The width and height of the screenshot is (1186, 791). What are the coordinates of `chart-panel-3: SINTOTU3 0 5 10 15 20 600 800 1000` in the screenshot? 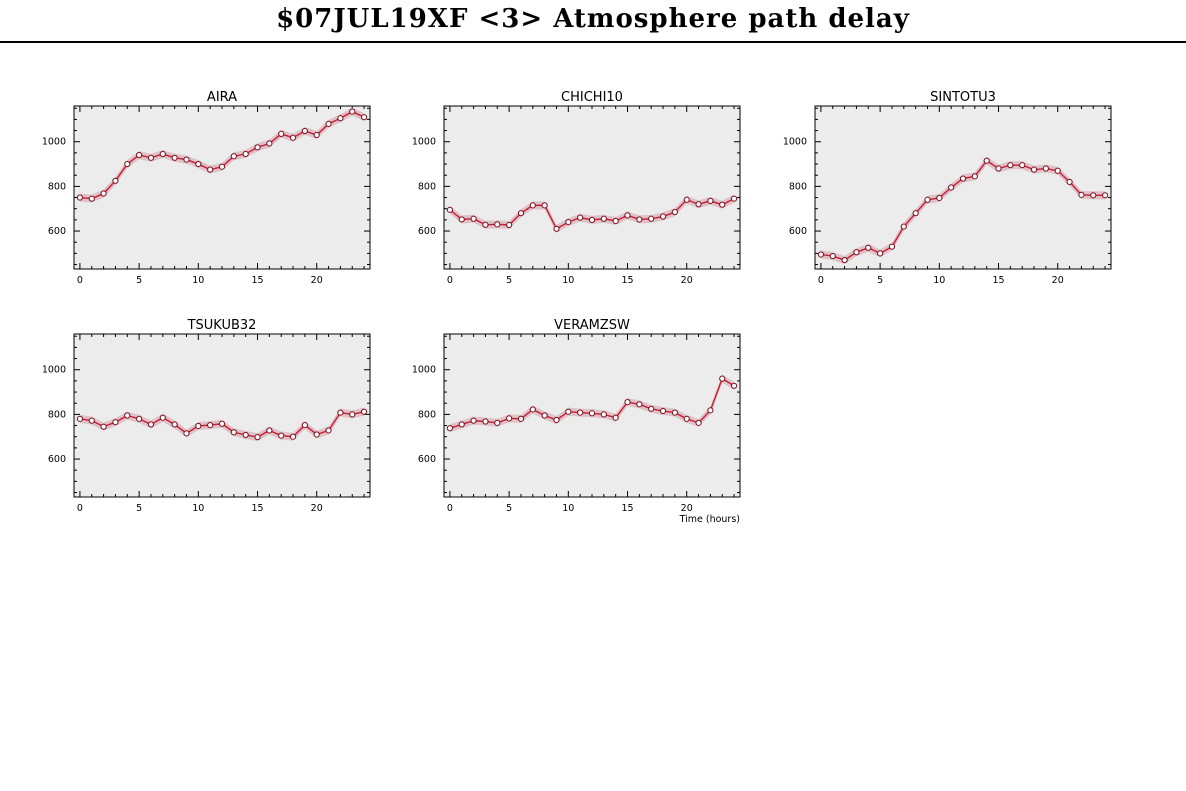 It's located at (947, 188).